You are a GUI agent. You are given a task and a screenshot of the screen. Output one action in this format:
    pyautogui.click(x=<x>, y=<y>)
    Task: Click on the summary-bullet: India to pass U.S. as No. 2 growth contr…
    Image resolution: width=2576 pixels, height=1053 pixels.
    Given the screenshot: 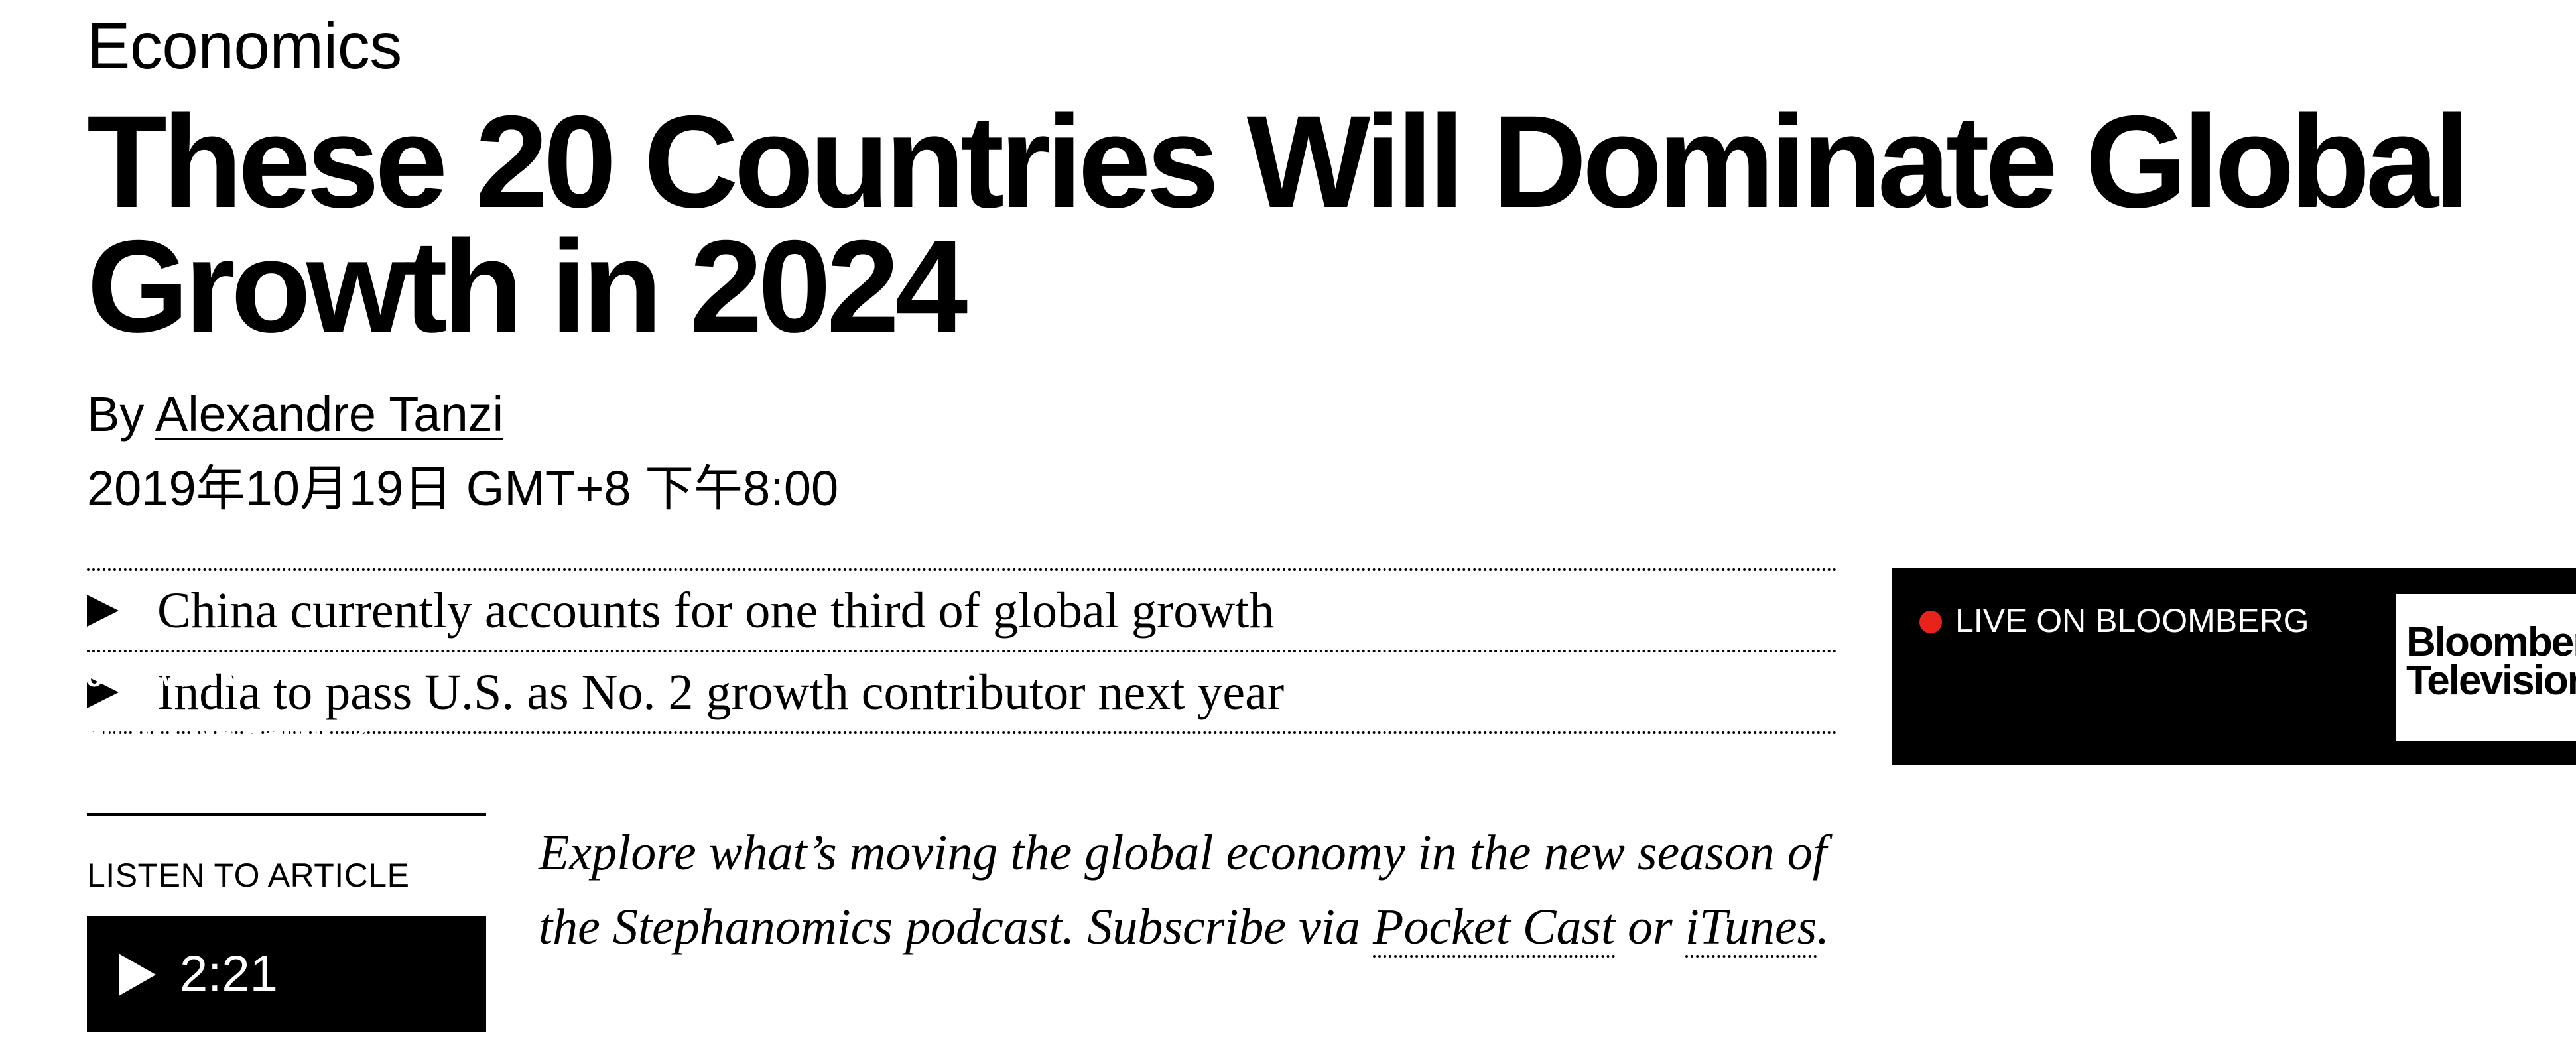 What is the action you would take?
    pyautogui.click(x=963, y=693)
    